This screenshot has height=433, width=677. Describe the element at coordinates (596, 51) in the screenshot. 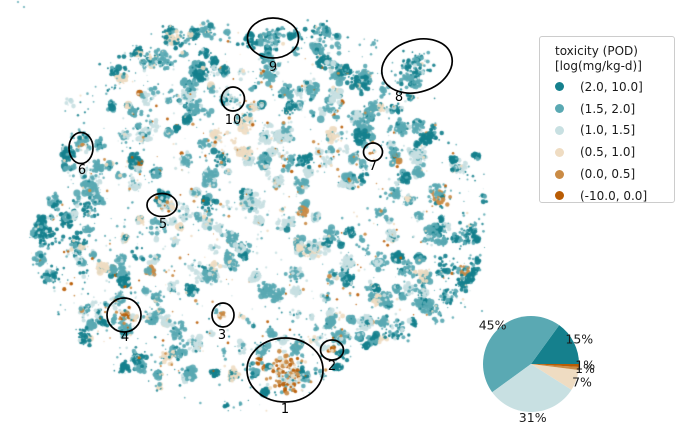

I see `legend-title-line1: toxicity (POD)` at that location.